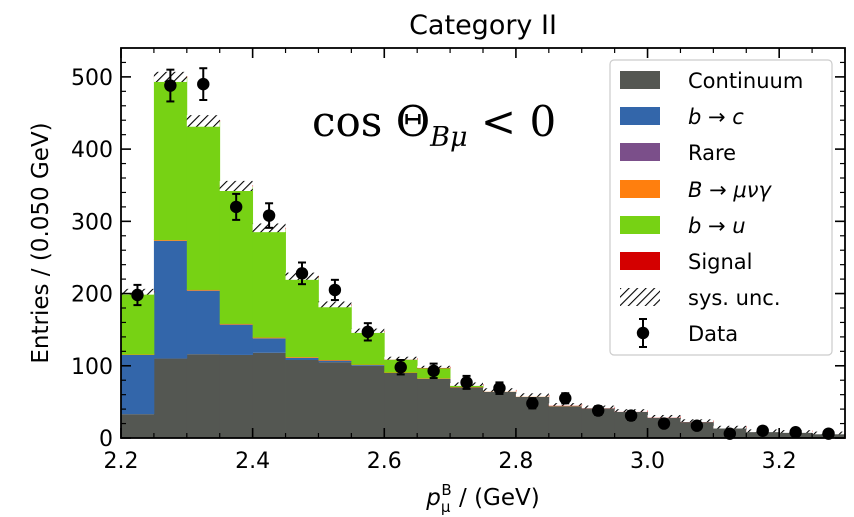 The image size is (854, 517). What do you see at coordinates (384, 461) in the screenshot?
I see `x-tick-label-2: 2.6` at bounding box center [384, 461].